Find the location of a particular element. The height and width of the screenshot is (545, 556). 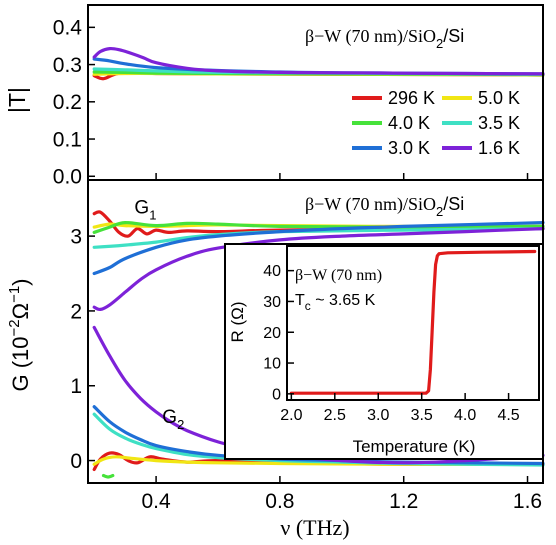

top-y-axis-label: |T| is located at coordinates (17, 100).